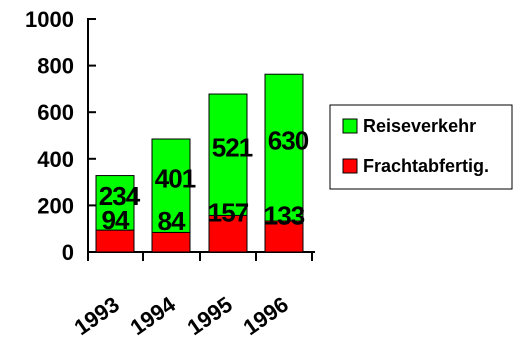 The width and height of the screenshot is (518, 347). I want to click on data-label-reiseverkehr: 234, so click(120, 196).